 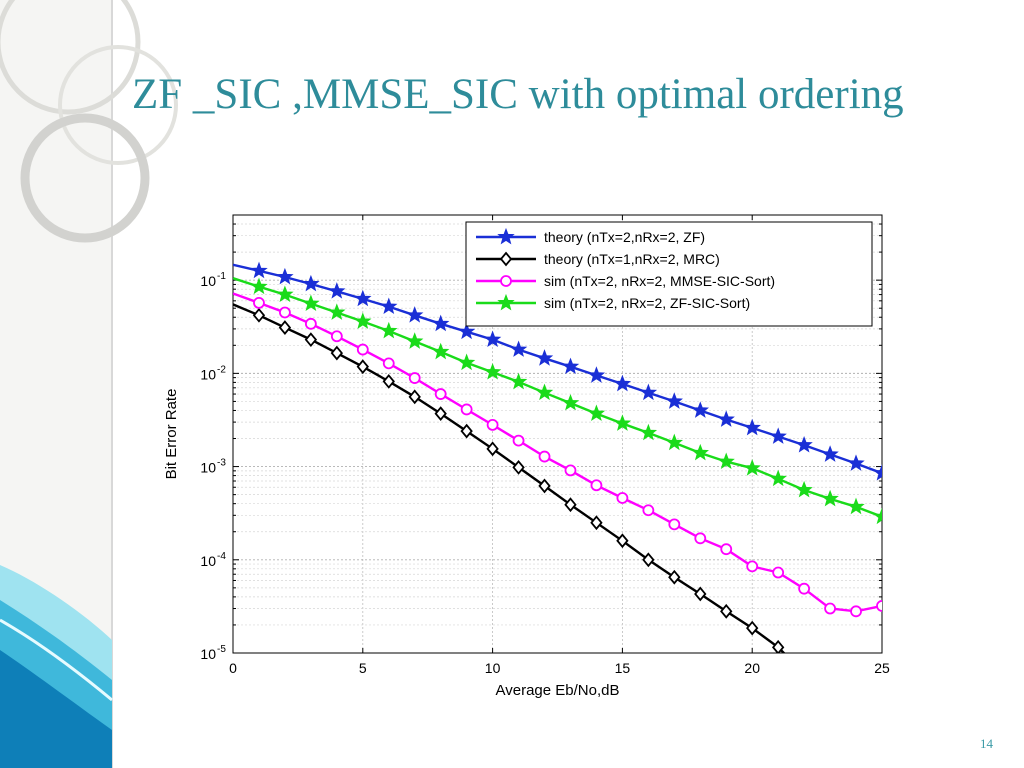 I want to click on legend-box, so click(x=669, y=274).